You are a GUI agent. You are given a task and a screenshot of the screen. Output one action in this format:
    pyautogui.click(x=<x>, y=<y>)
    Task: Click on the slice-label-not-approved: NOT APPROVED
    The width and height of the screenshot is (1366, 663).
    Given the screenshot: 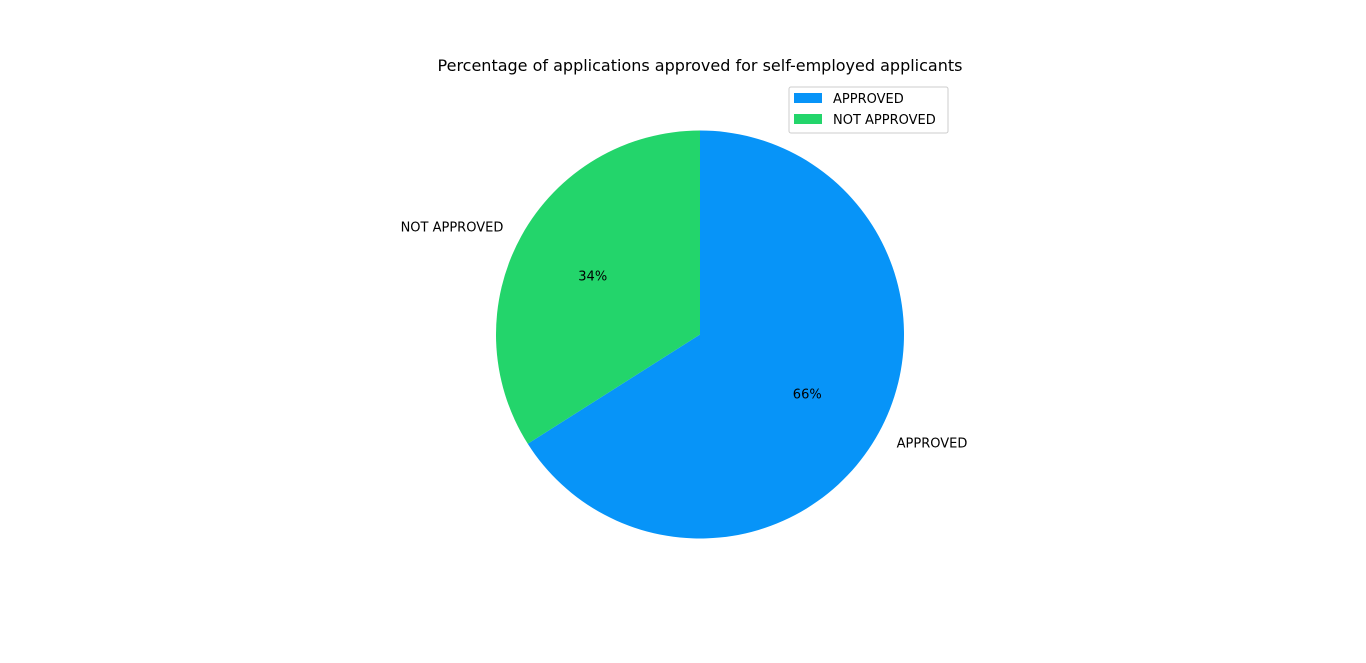 What is the action you would take?
    pyautogui.click(x=452, y=227)
    